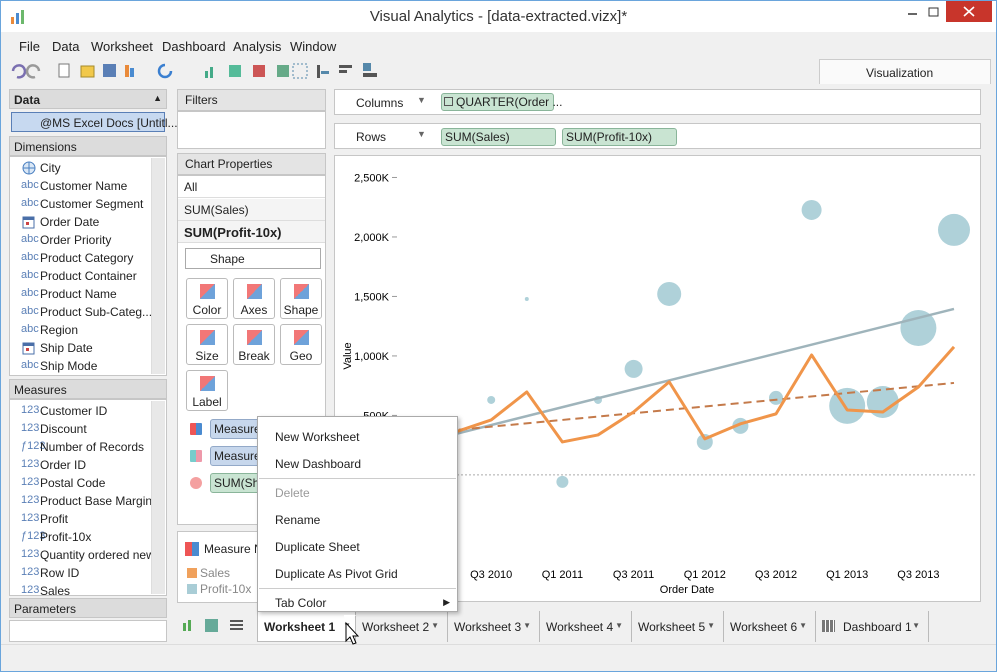  What do you see at coordinates (586, 626) in the screenshot?
I see `sheet-tab: Worksheet 4 ▼` at bounding box center [586, 626].